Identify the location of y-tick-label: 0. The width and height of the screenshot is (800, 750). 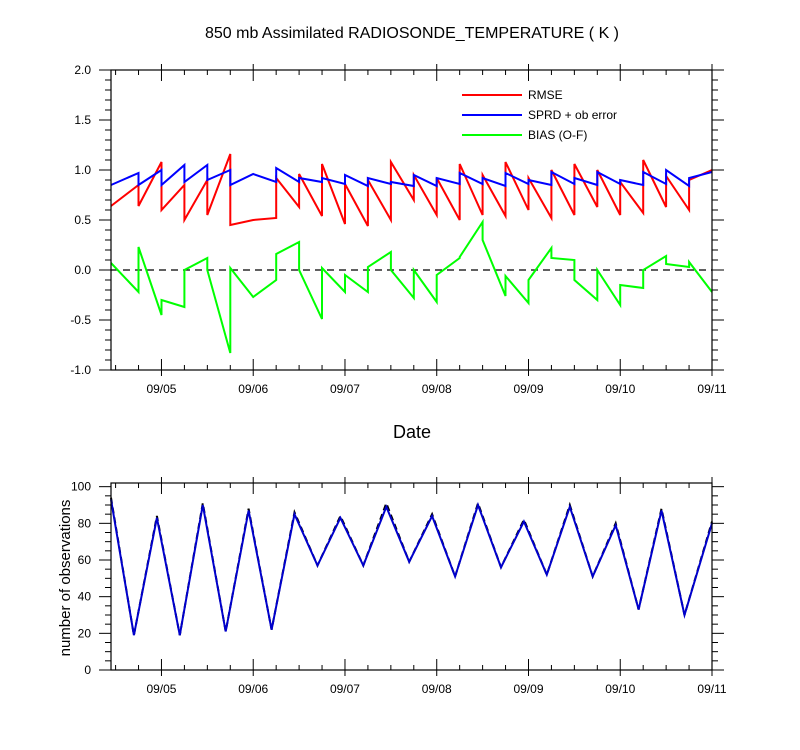
(87, 670).